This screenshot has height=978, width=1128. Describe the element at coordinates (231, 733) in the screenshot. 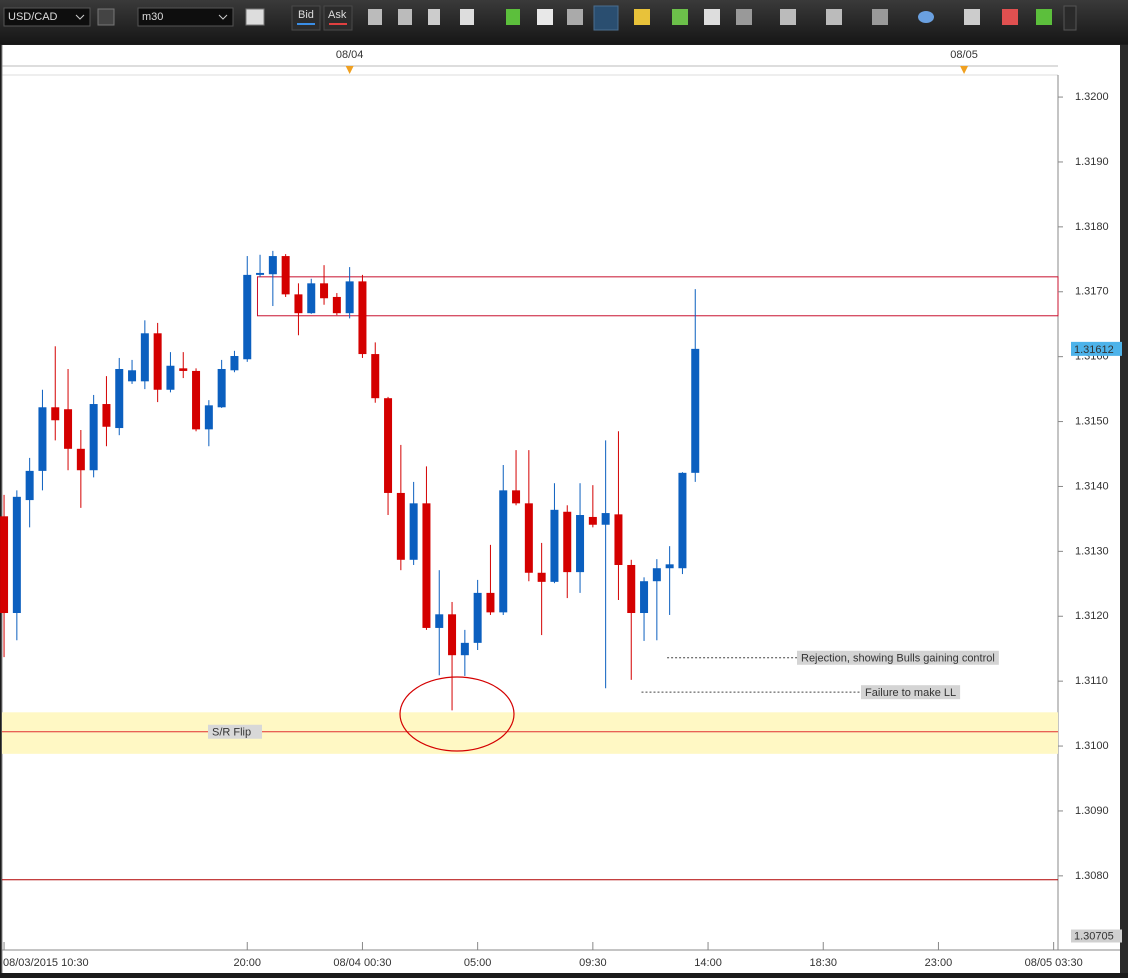

I see `sr-label: S/R Flip` at that location.